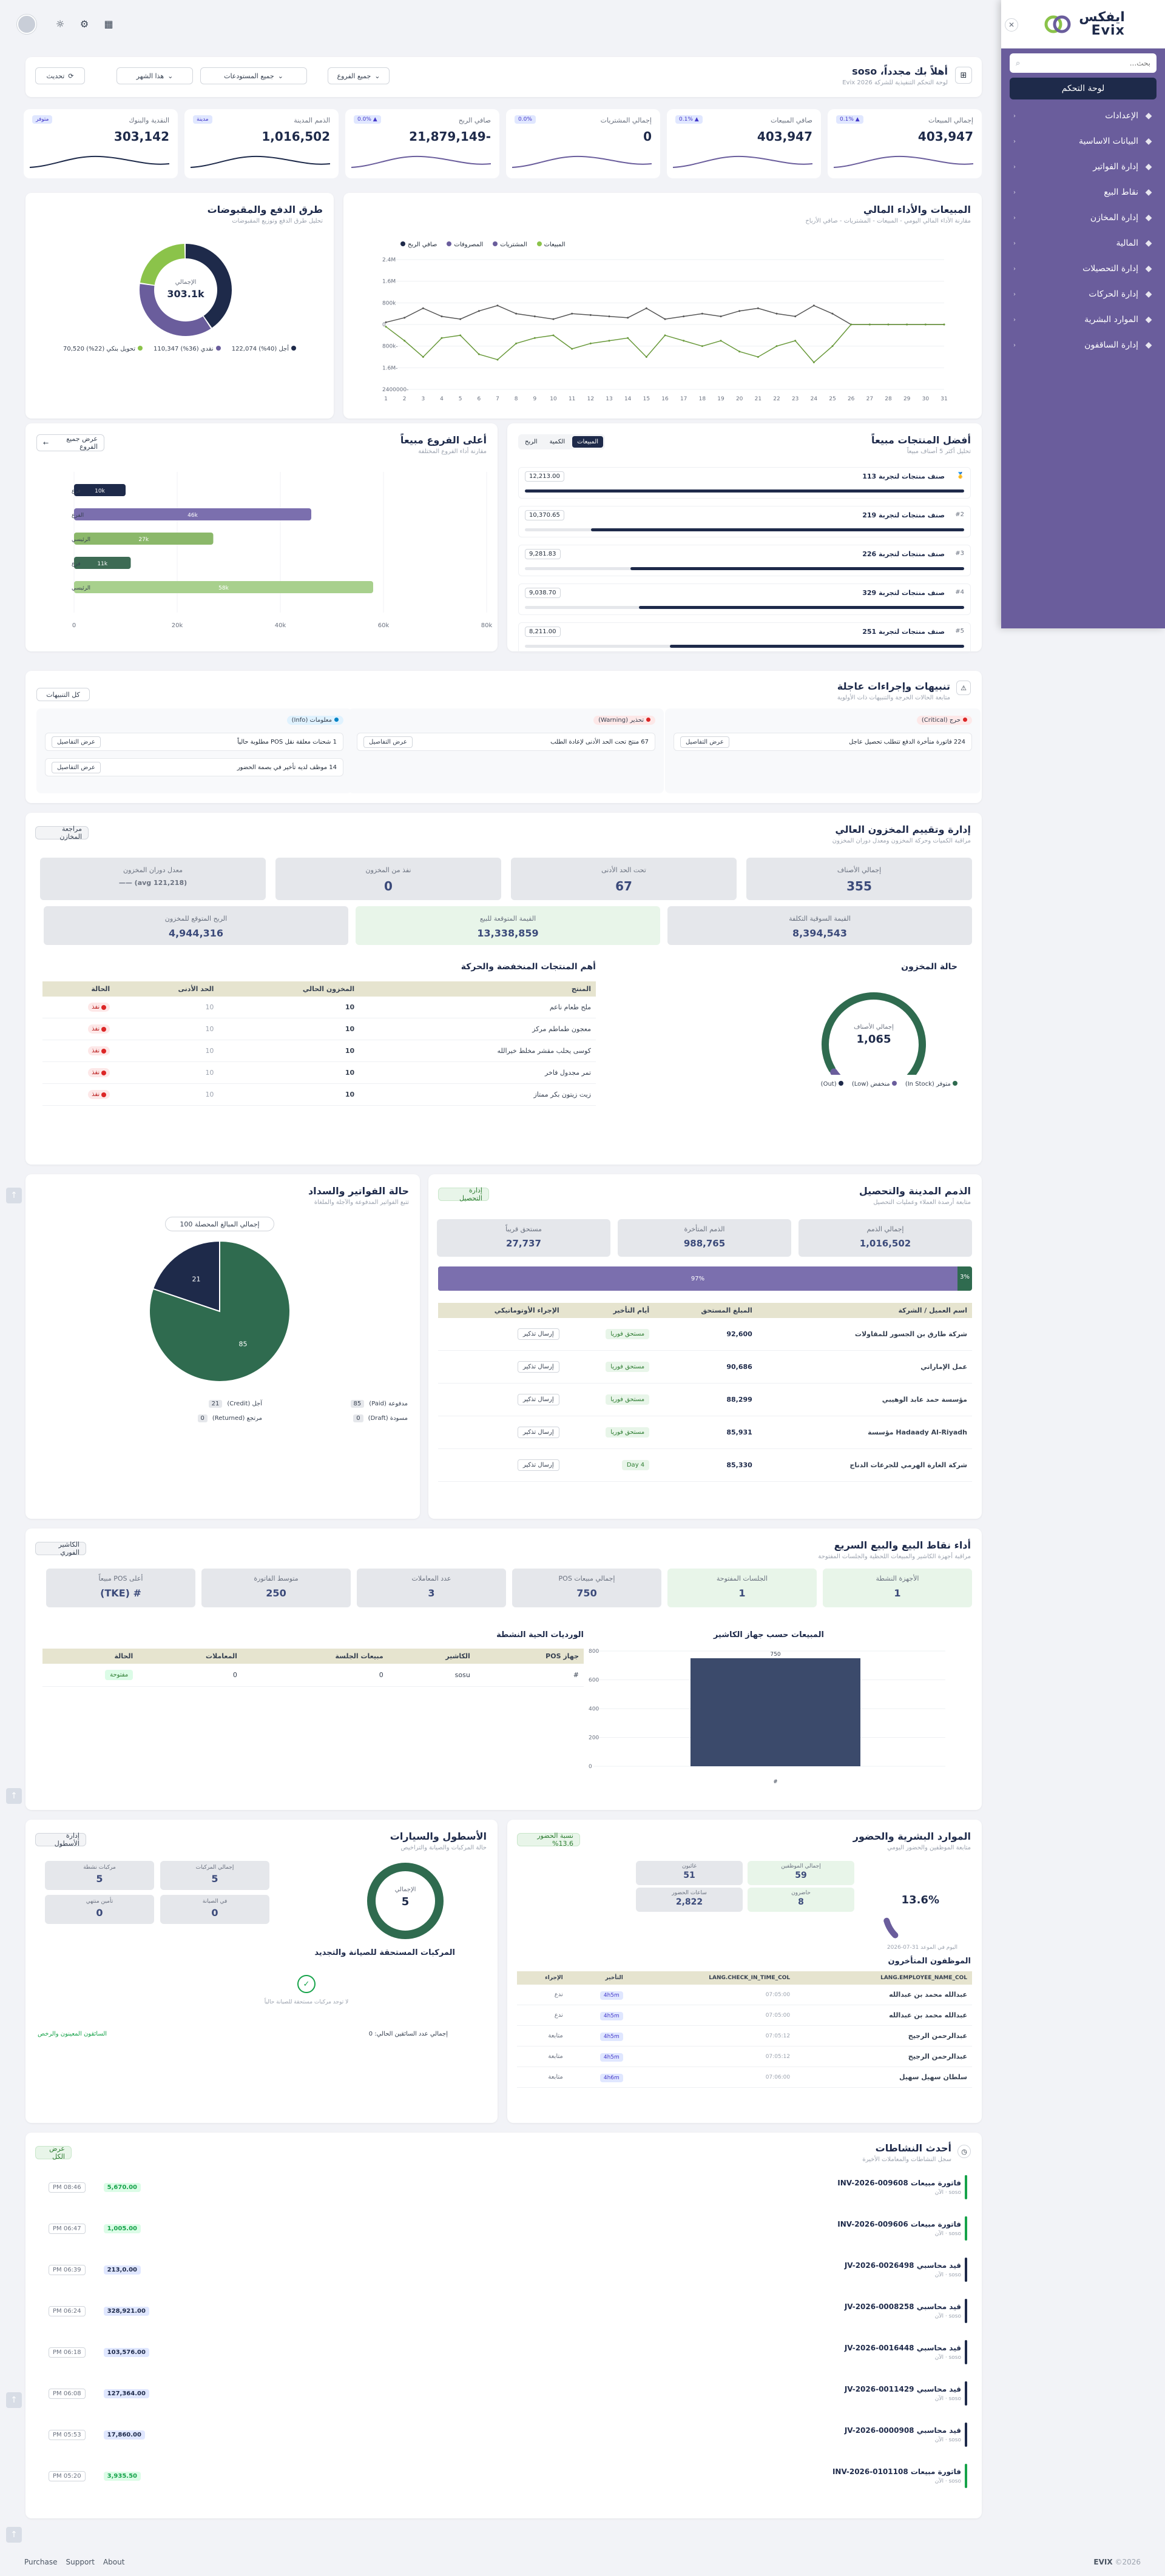 The width and height of the screenshot is (1165, 2576). What do you see at coordinates (1083, 88) in the screenshot?
I see `sidebar-item-dashboard: لوحة التحكم` at bounding box center [1083, 88].